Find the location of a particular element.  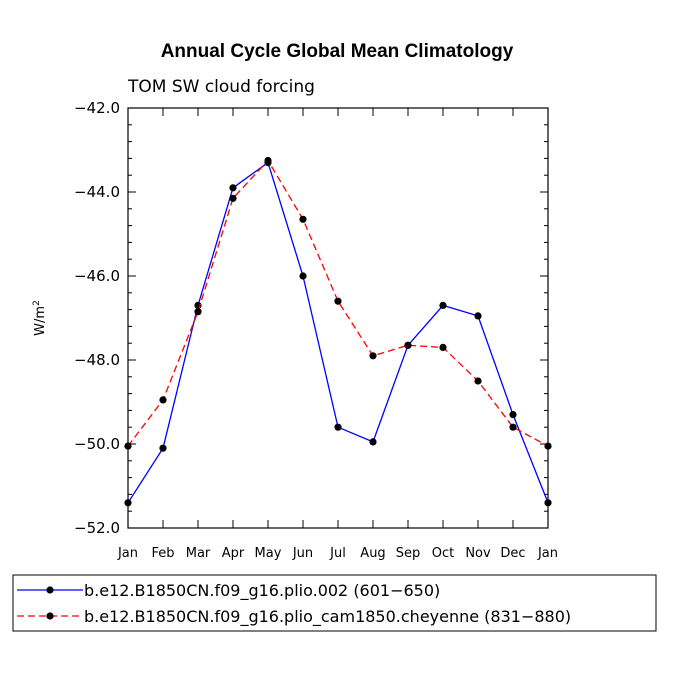

x-tick-label: Nov is located at coordinates (478, 553).